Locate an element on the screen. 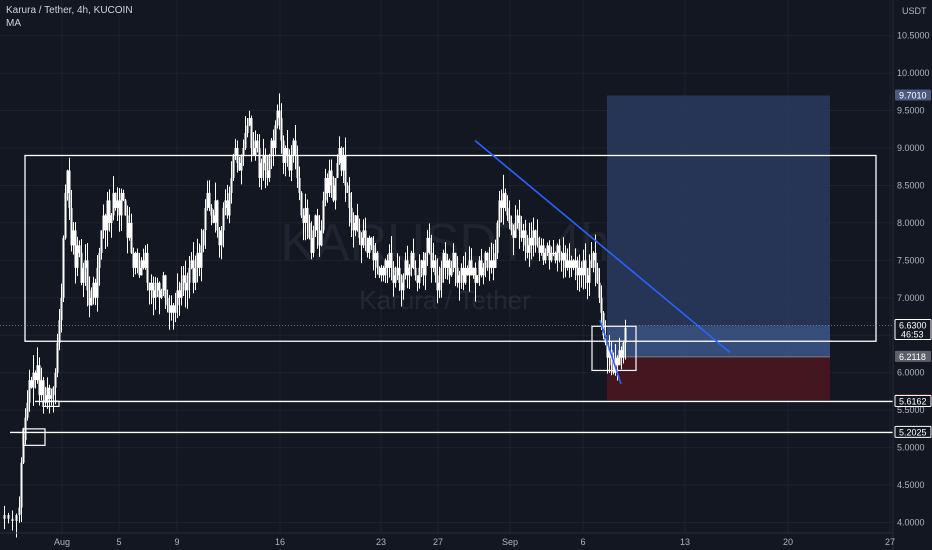 This screenshot has height=550, width=932. watermark-name: Karura / Tether is located at coordinates (445, 300).